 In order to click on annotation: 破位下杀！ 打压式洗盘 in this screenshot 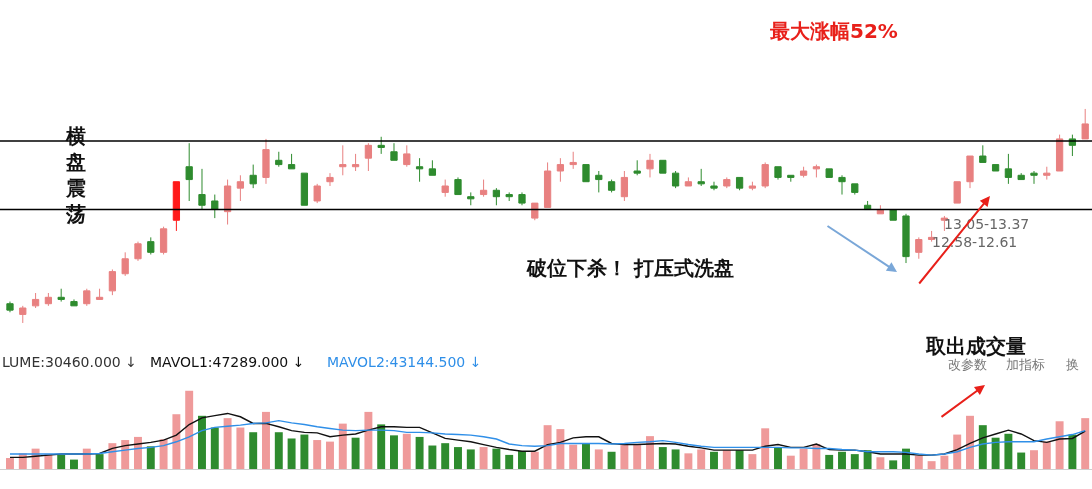, I will do `click(630, 268)`.